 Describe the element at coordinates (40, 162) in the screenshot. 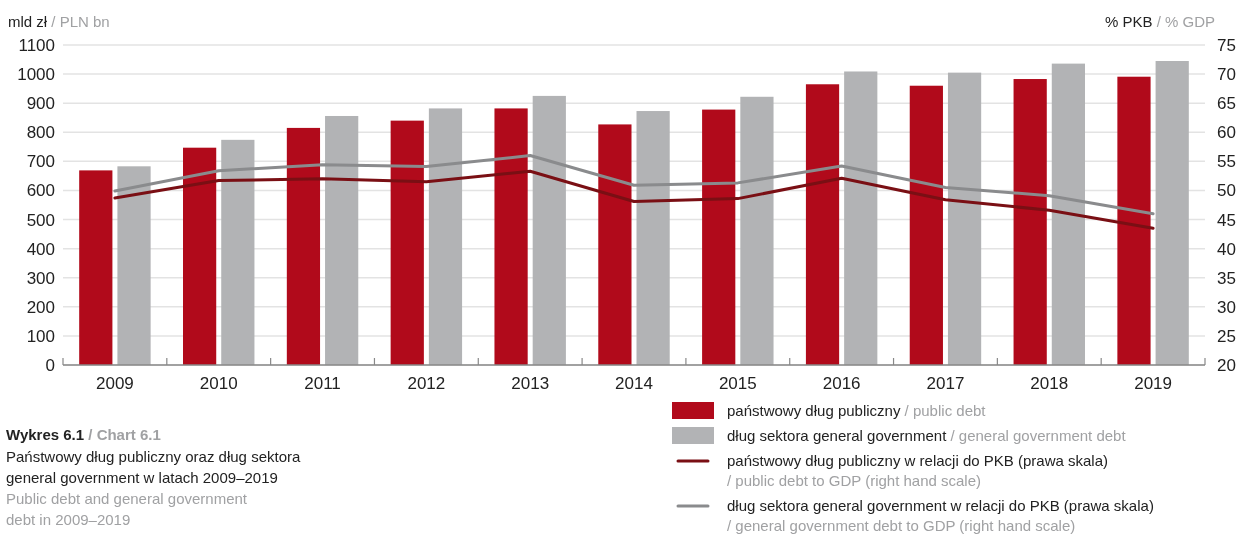

I see `y-tick-label: 700` at that location.